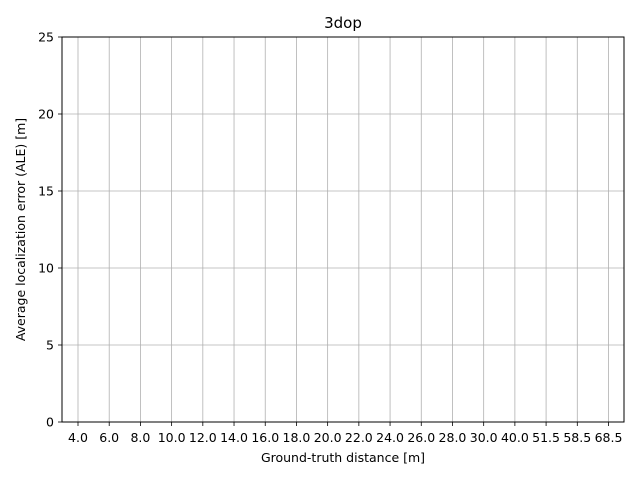  What do you see at coordinates (109, 437) in the screenshot?
I see `x-tick-label: 6.0` at bounding box center [109, 437].